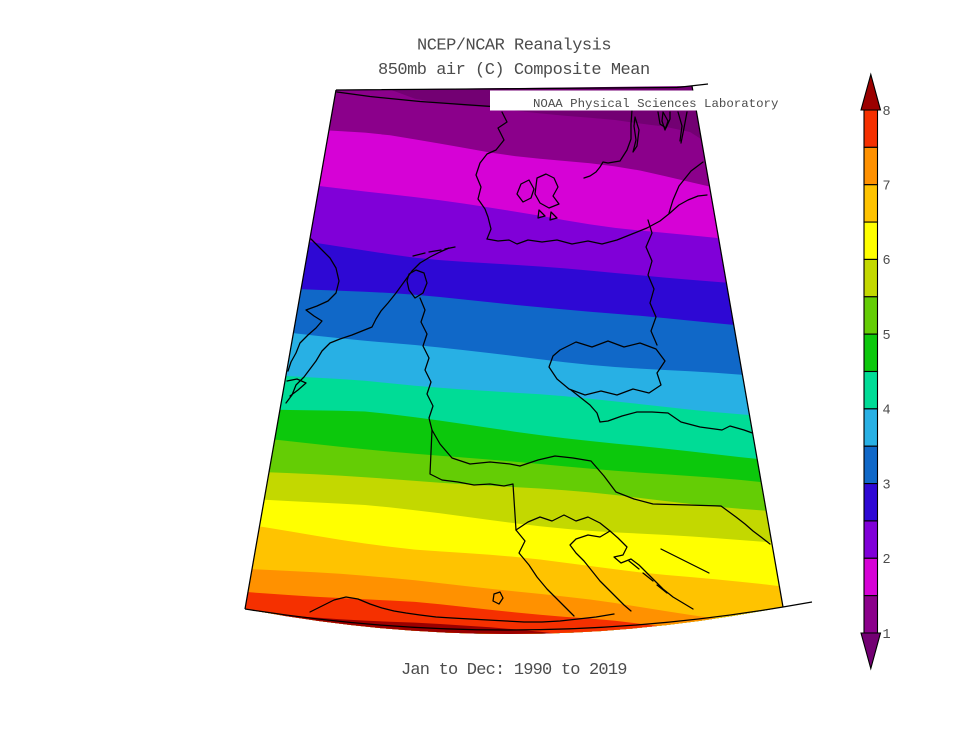 This screenshot has width=960, height=744. What do you see at coordinates (887, 336) in the screenshot?
I see `svg-text: 5` at bounding box center [887, 336].